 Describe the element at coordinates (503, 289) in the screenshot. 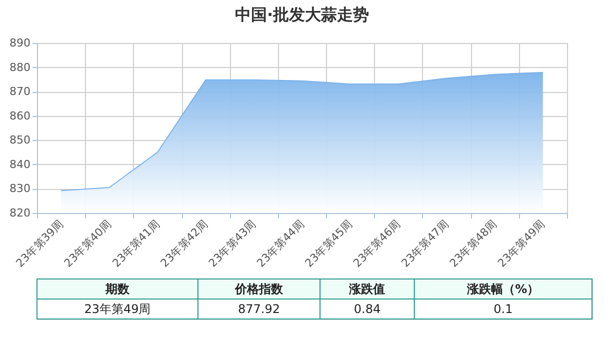

I see `text: 涨跌幅（%）` at that location.